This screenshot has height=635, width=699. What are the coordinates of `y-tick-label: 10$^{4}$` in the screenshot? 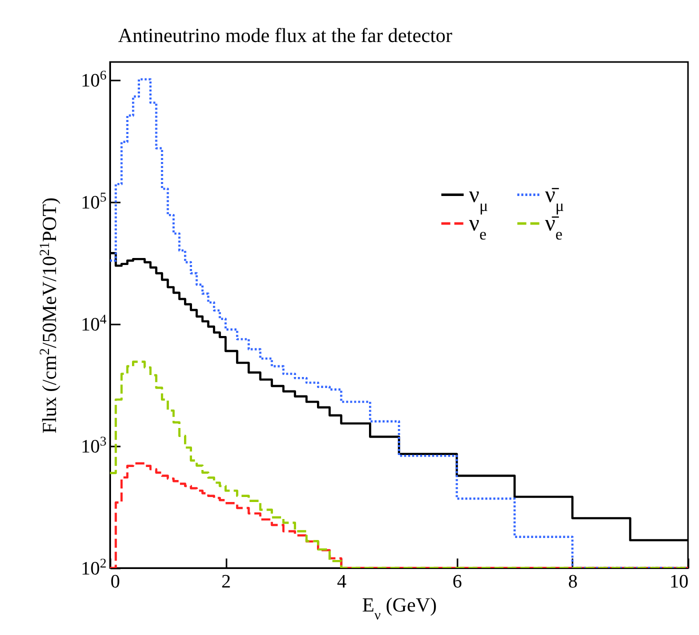 It's located at (93, 323).